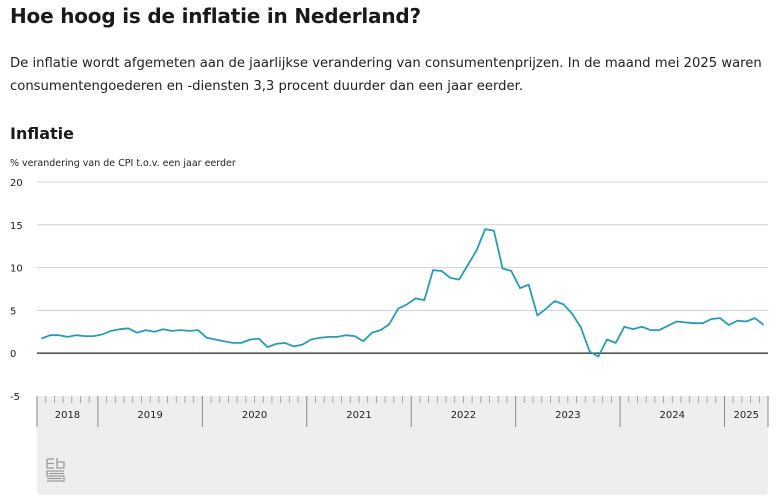  What do you see at coordinates (567, 415) in the screenshot?
I see `x-year-label: 2023` at bounding box center [567, 415].